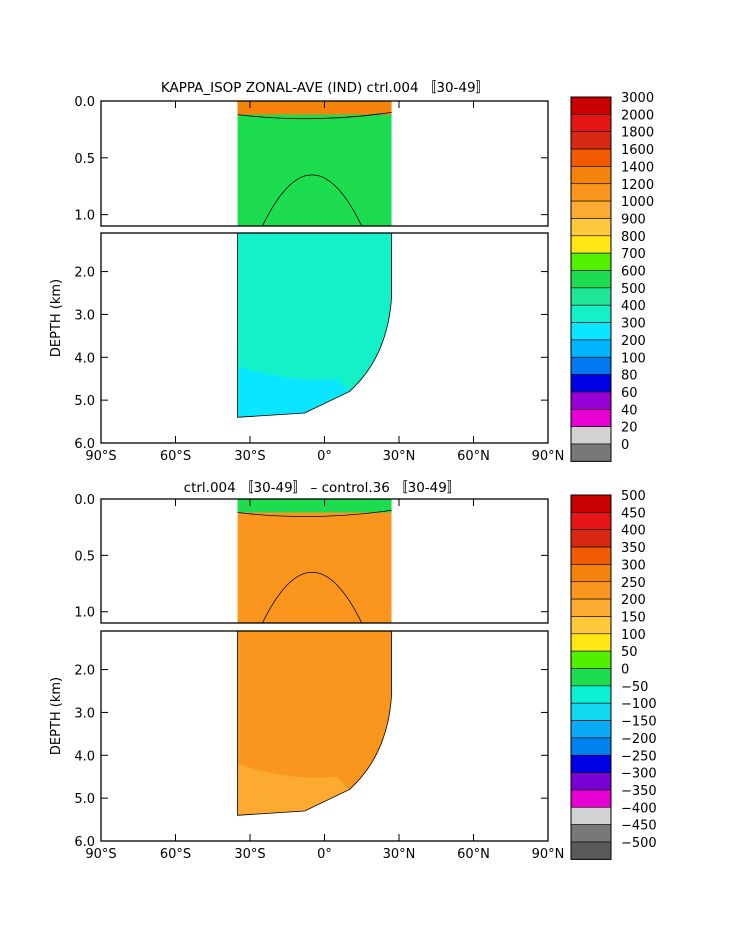 The image size is (733, 945). Describe the element at coordinates (629, 652) in the screenshot. I see `colorbar-label: 50` at that location.